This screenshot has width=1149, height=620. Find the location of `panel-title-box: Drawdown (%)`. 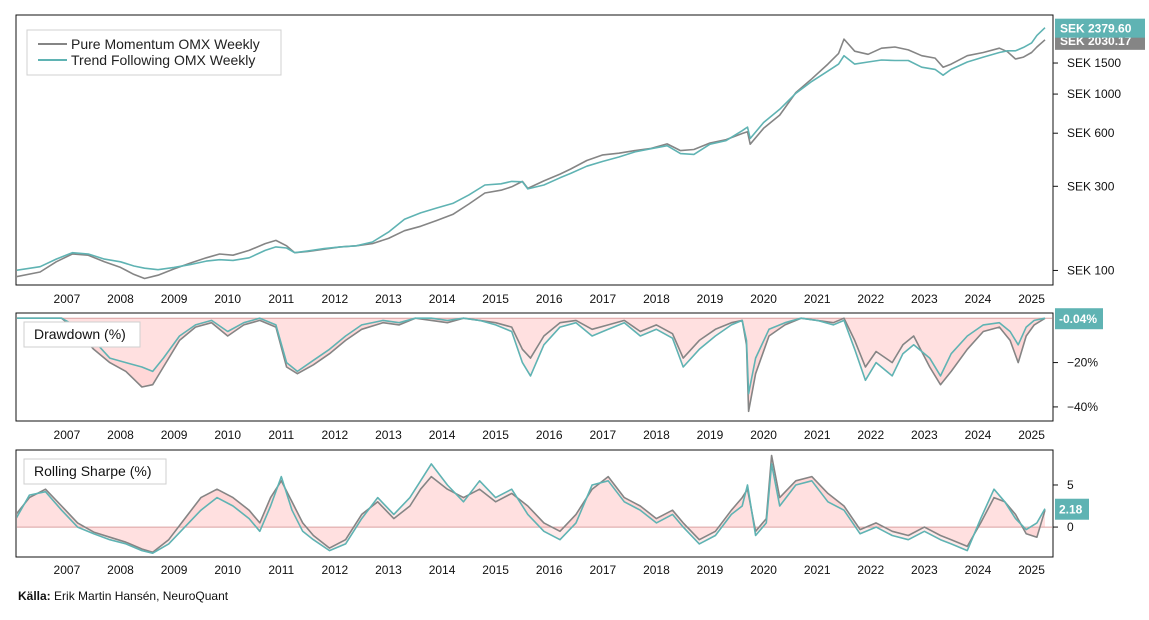

panel-title-box: Drawdown (%) is located at coordinates (82, 334).